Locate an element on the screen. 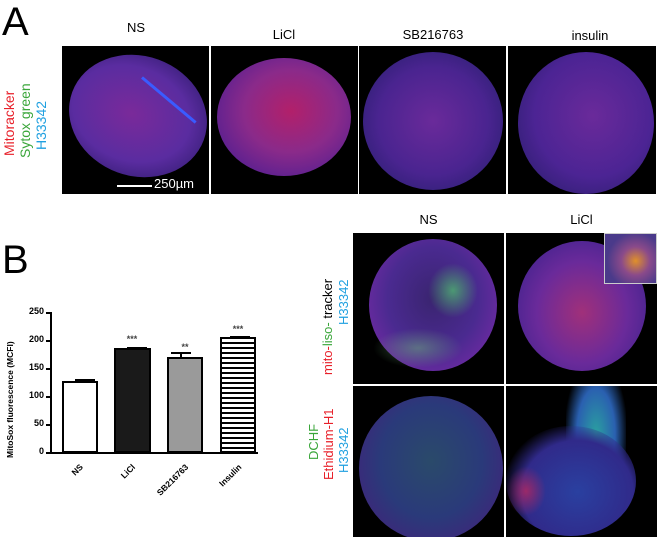  label-tracker: tracker is located at coordinates (327, 298).